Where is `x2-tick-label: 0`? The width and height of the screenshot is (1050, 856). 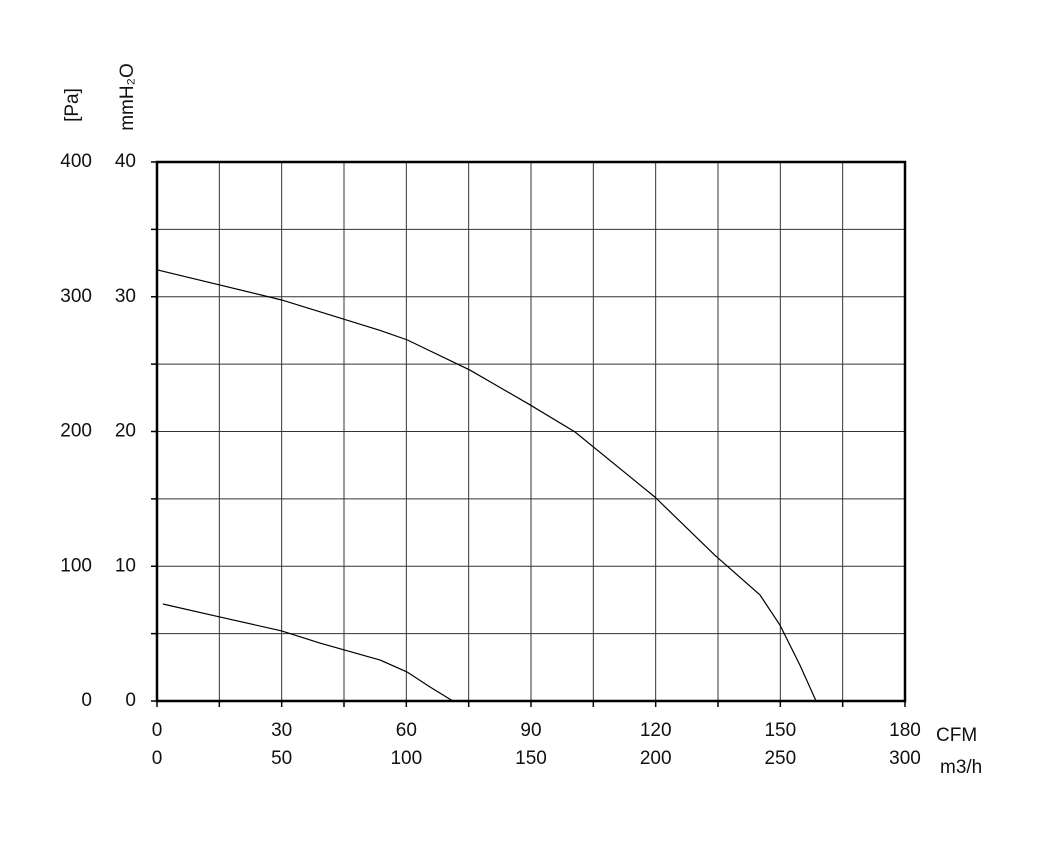 x2-tick-label: 0 is located at coordinates (157, 758).